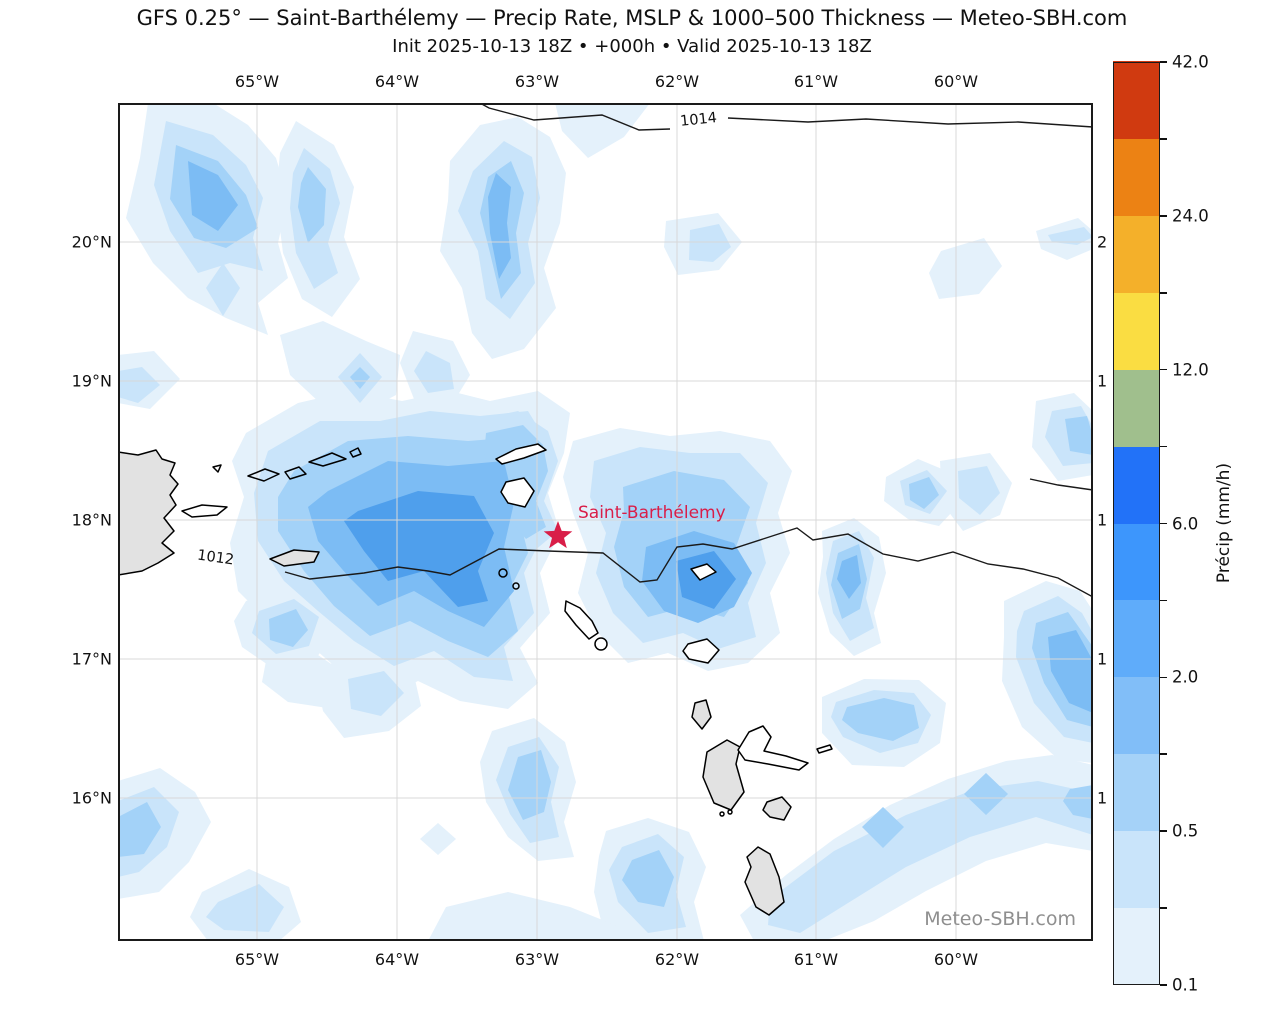  Describe the element at coordinates (215, 558) in the screenshot. I see `isobar-label: 1012` at that location.